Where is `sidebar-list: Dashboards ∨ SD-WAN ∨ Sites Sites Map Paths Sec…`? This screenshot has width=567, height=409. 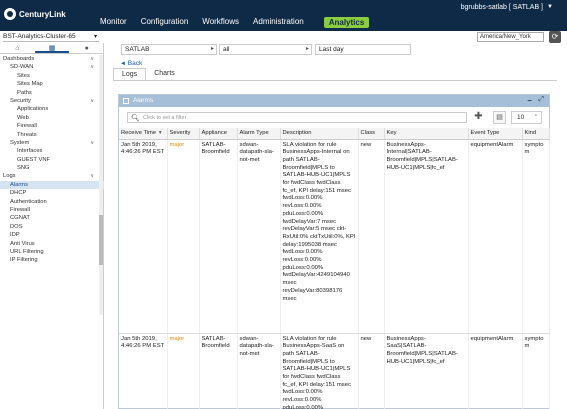 sidebar-list: Dashboards ∨ SD-WAN ∨ Sites Sites Map Paths Sec… is located at coordinates (52, 160).